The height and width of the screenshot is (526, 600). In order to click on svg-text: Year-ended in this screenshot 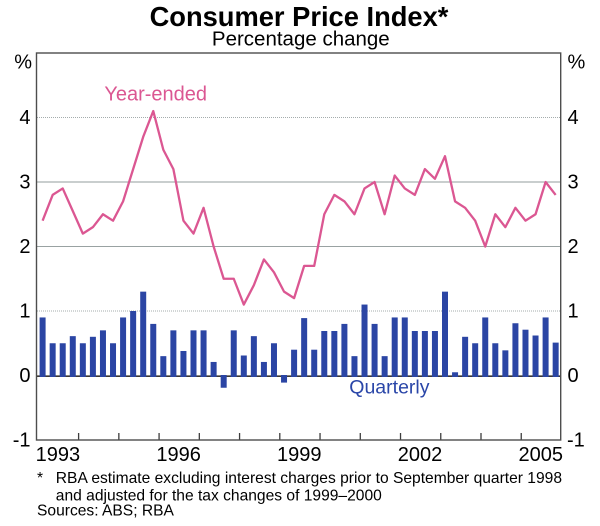, I will do `click(155, 94)`.